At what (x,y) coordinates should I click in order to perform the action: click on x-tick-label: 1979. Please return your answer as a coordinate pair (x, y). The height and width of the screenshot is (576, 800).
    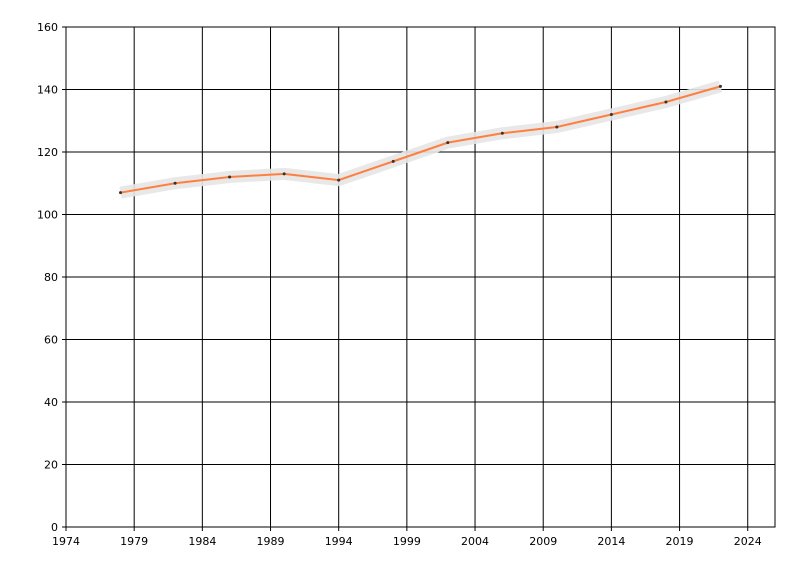
    Looking at the image, I should click on (134, 541).